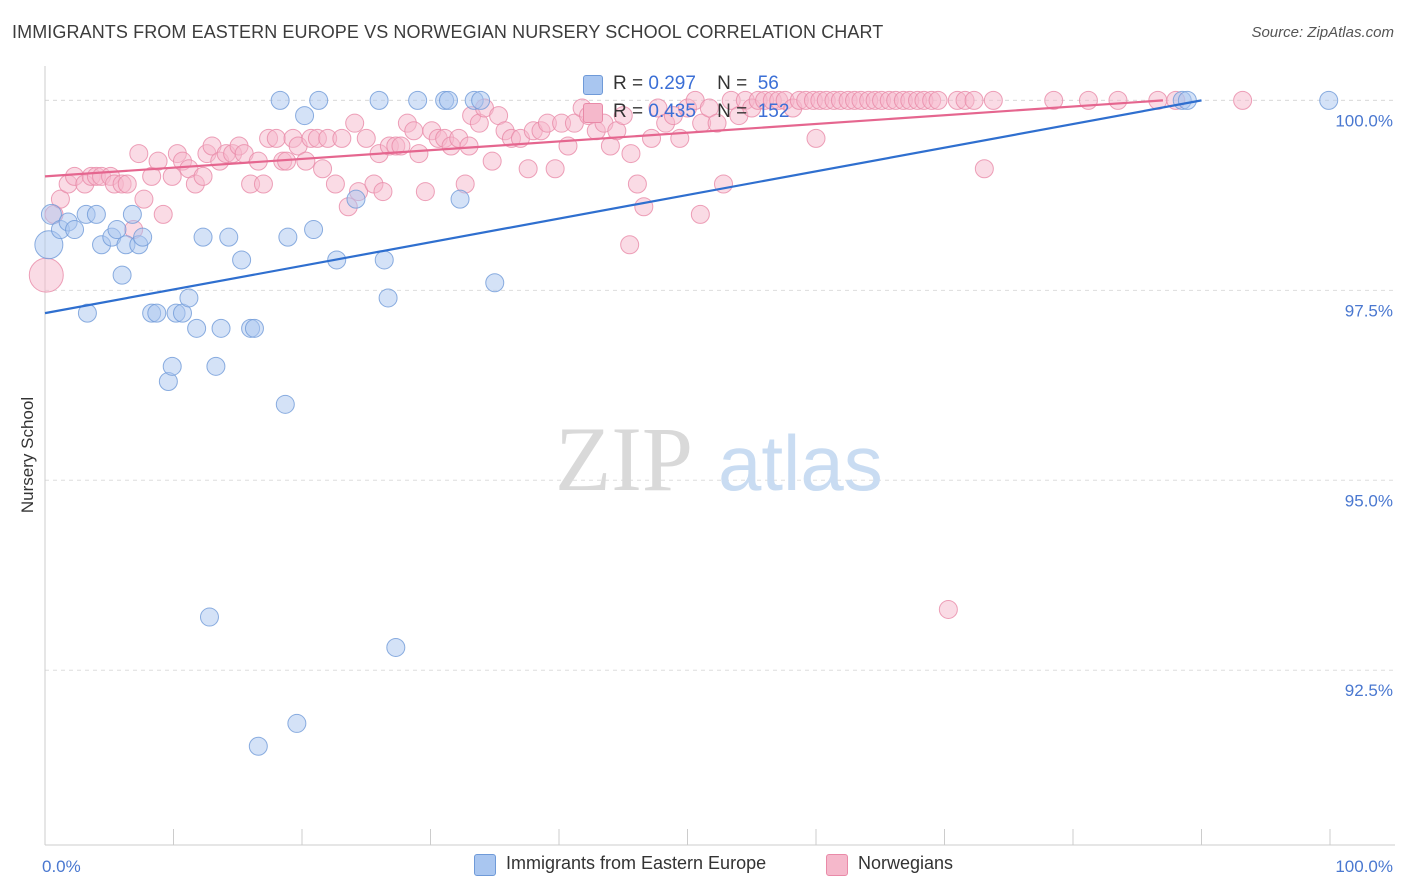 This screenshot has height=892, width=1406. I want to click on y-tick-label: 100.0%, so click(1364, 120).